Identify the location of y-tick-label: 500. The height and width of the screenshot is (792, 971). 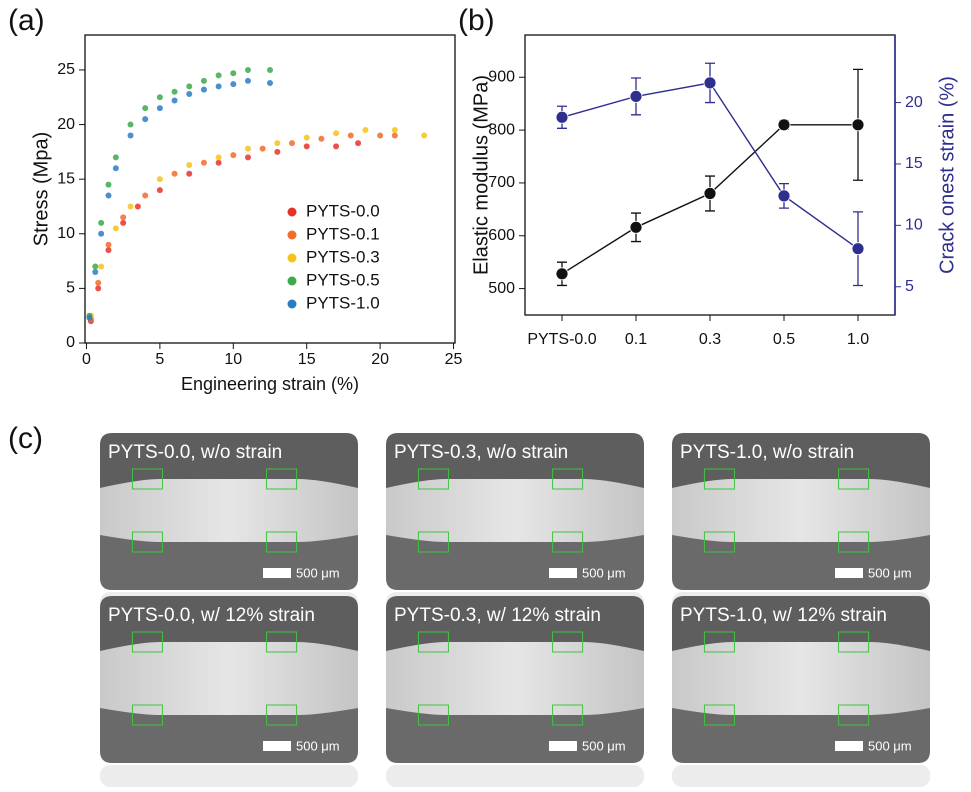
(501, 288).